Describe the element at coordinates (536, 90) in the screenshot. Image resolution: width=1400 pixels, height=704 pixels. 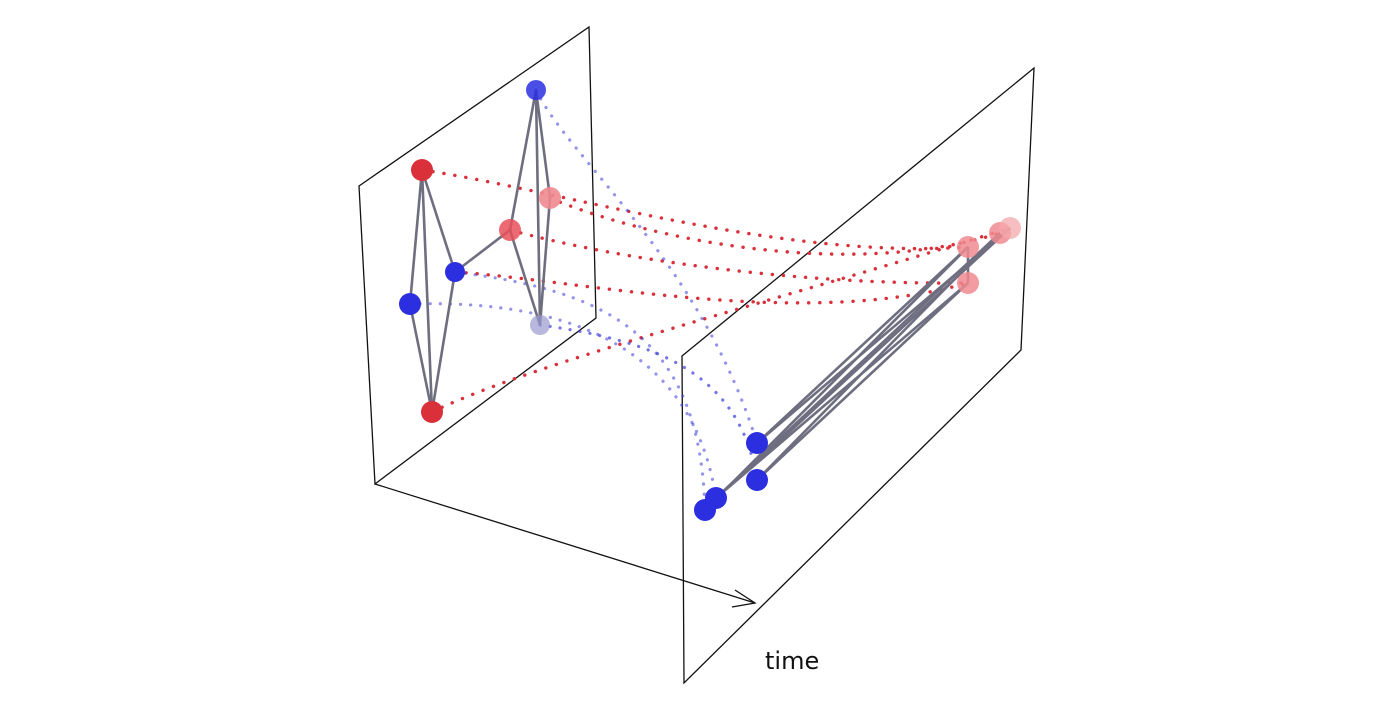
I see `node-blue-top` at that location.